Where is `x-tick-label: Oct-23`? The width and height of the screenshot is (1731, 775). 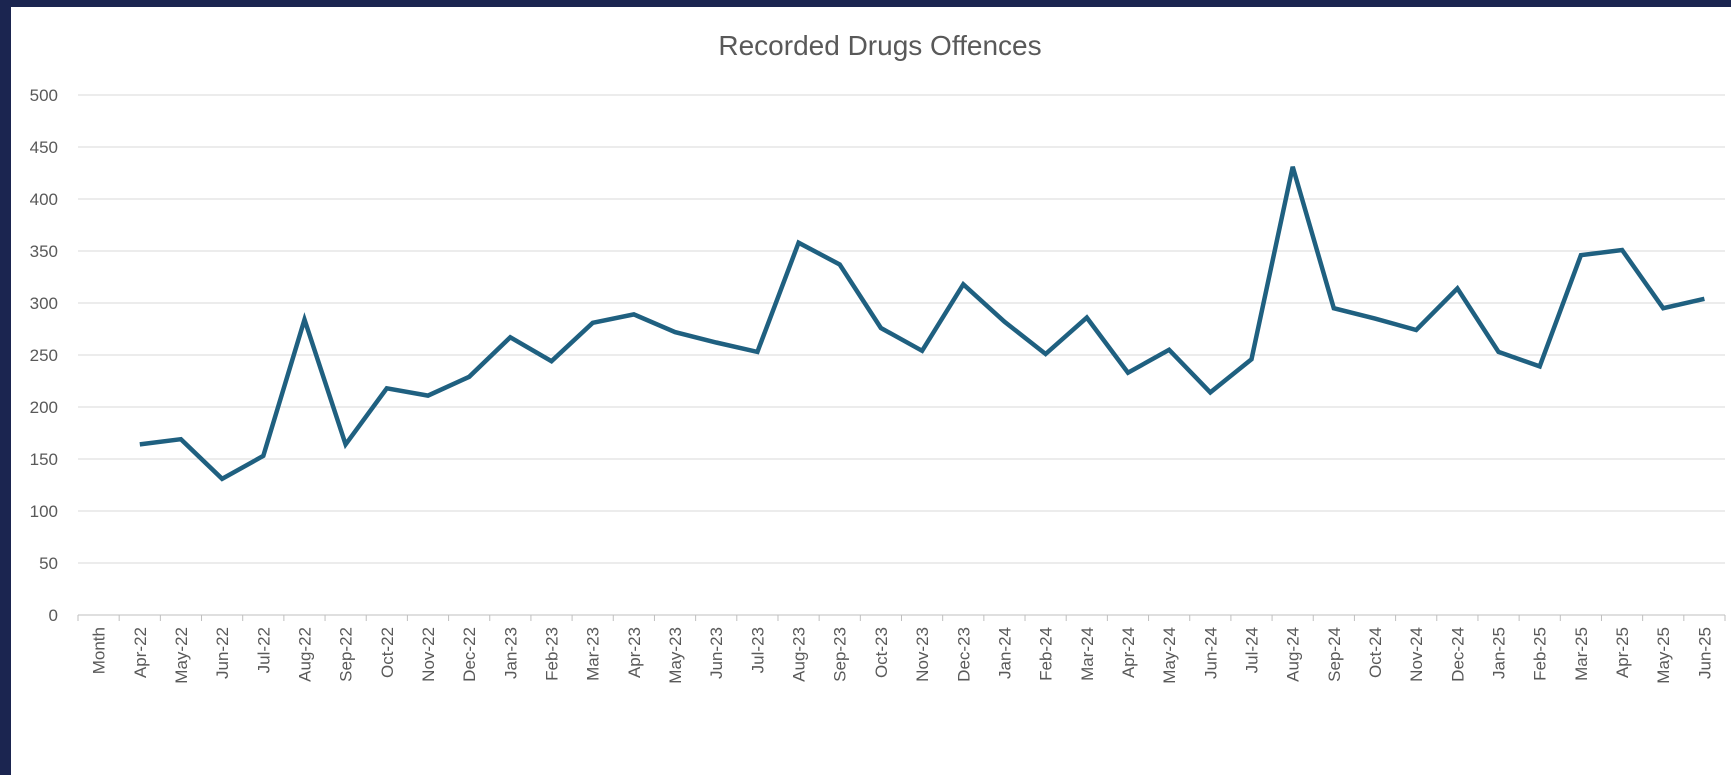 x-tick-label: Oct-23 is located at coordinates (881, 652).